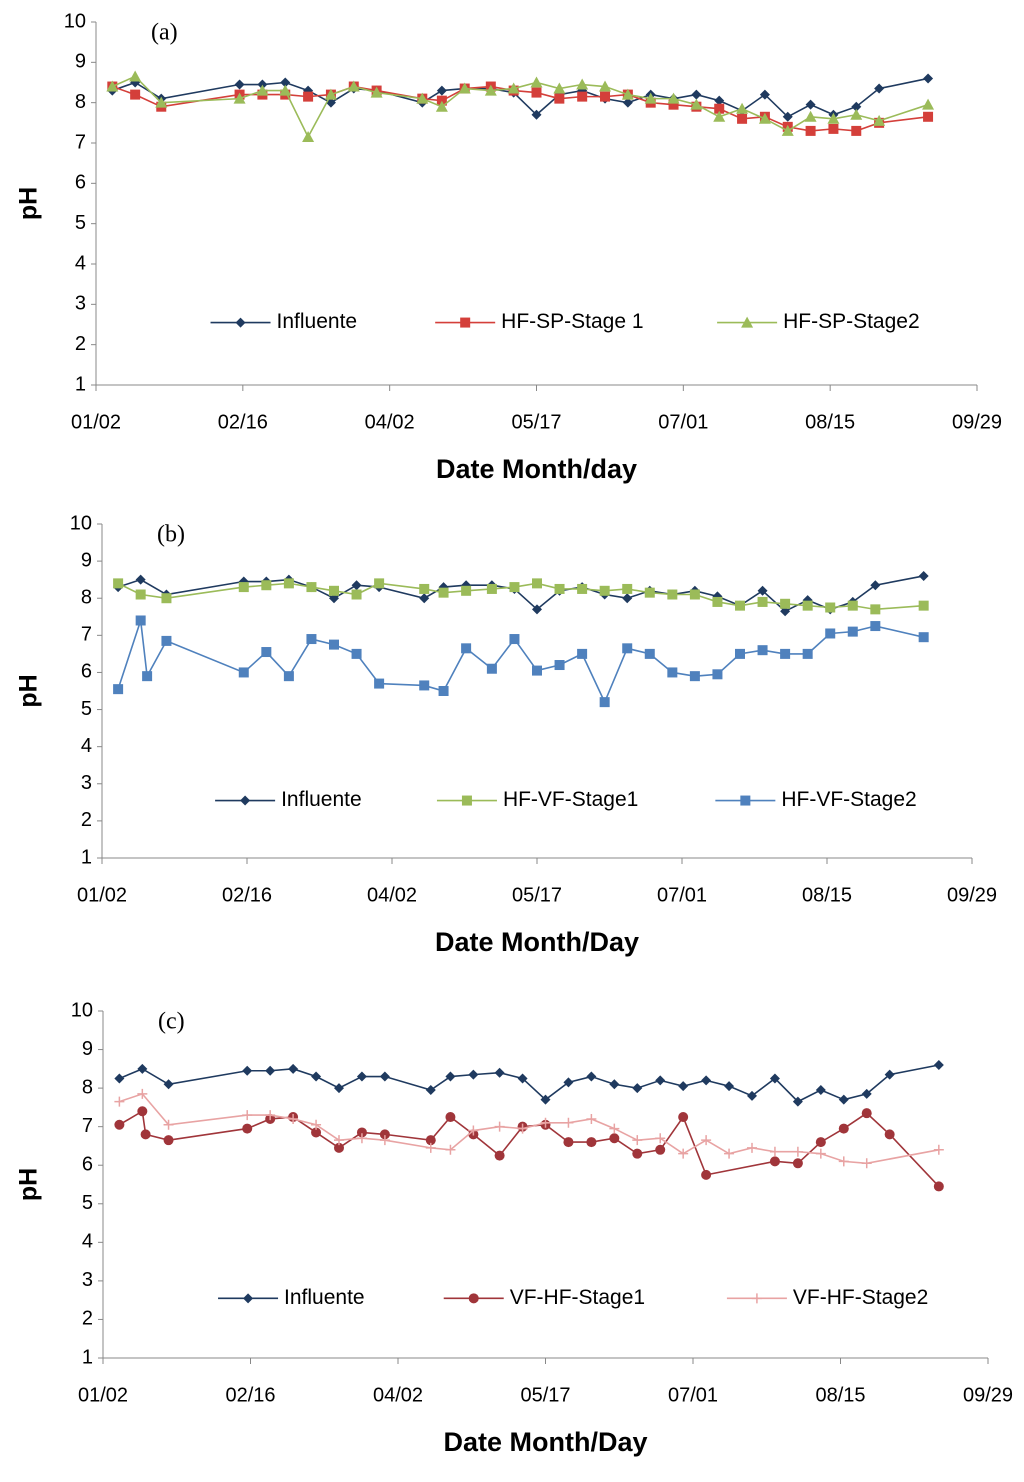 The height and width of the screenshot is (1482, 1024). What do you see at coordinates (536, 469) in the screenshot?
I see `x-axis-label: Date Month/day` at bounding box center [536, 469].